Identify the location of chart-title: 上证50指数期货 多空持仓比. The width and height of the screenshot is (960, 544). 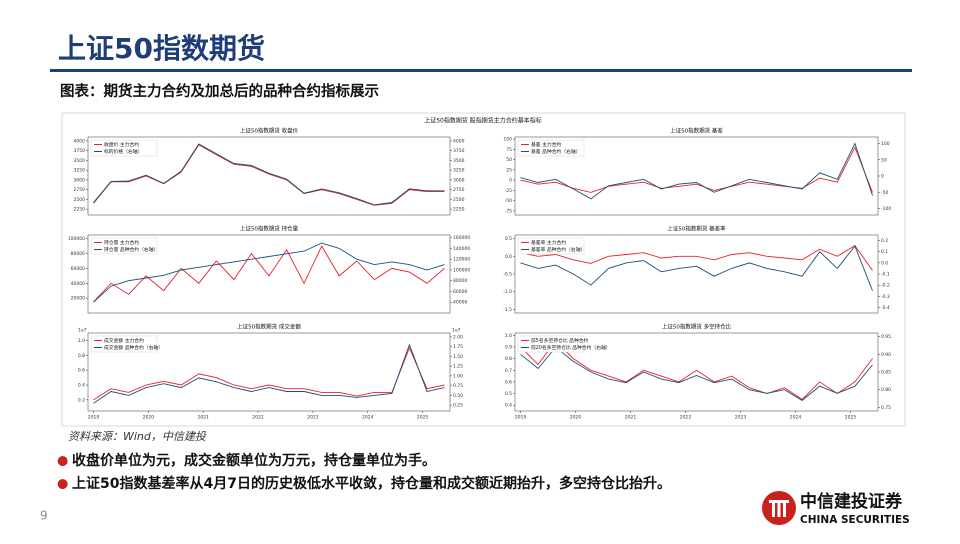
(697, 327).